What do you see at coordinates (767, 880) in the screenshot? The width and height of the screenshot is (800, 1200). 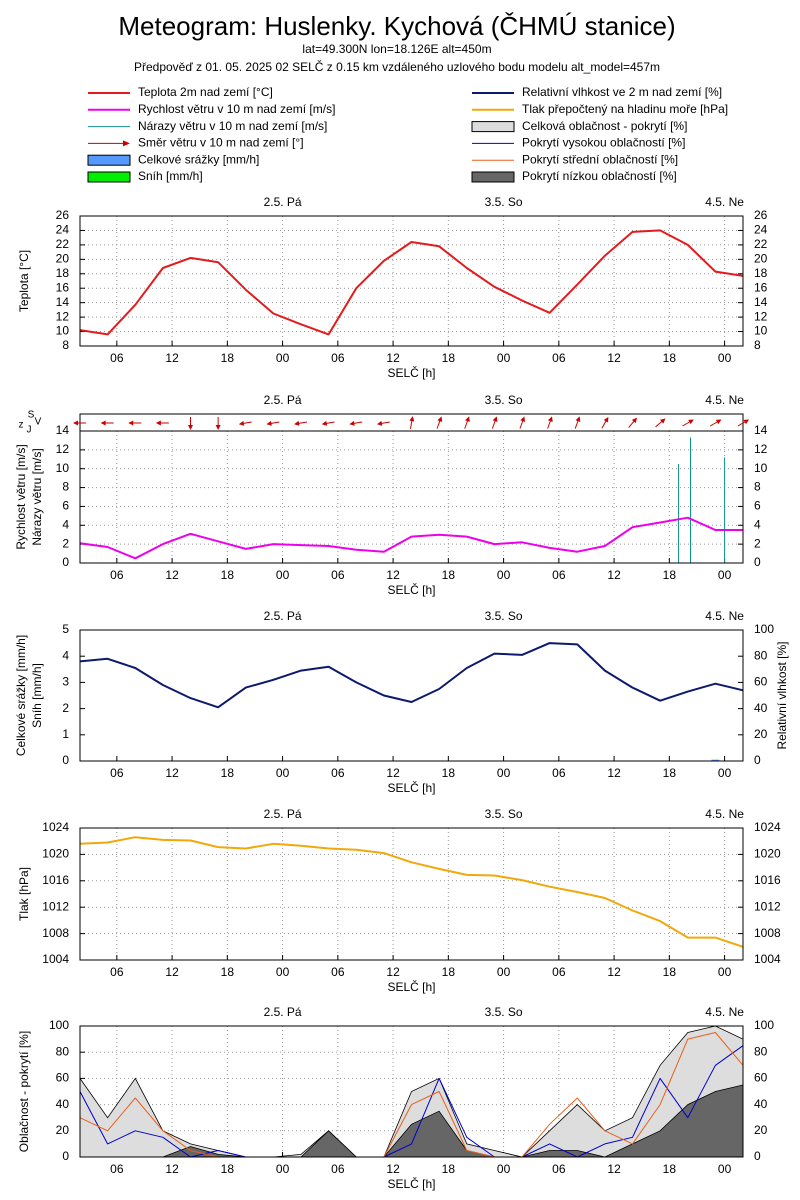 I see `y-tick-label-right: 1016` at bounding box center [767, 880].